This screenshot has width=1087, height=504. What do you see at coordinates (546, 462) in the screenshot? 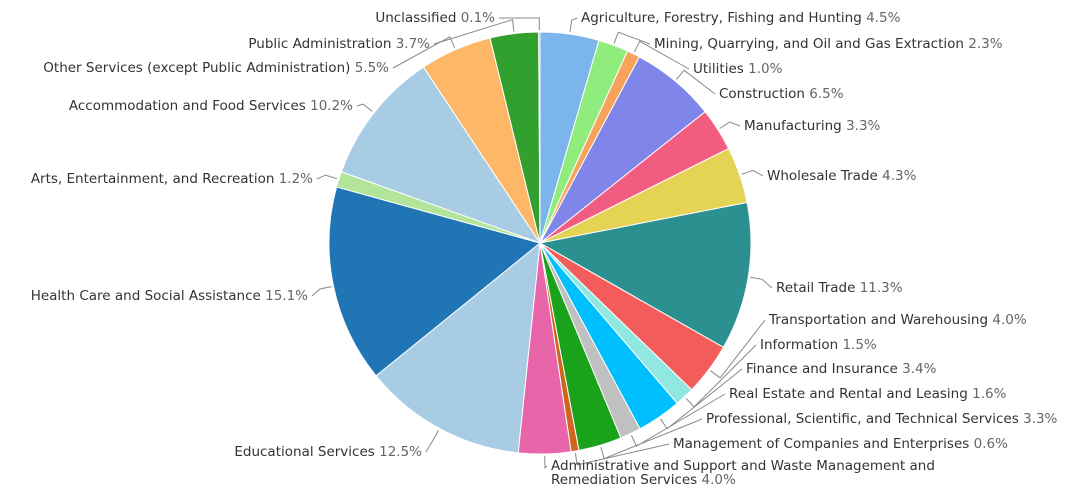
I see `leader-line-administrative-and-support-and-waste-management-and-remediation-services` at bounding box center [546, 462].